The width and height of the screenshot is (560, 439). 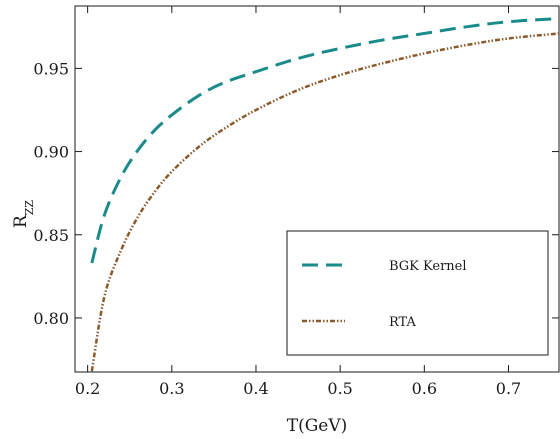 What do you see at coordinates (51, 235) in the screenshot?
I see `y-tick-label: 0.85` at bounding box center [51, 235].